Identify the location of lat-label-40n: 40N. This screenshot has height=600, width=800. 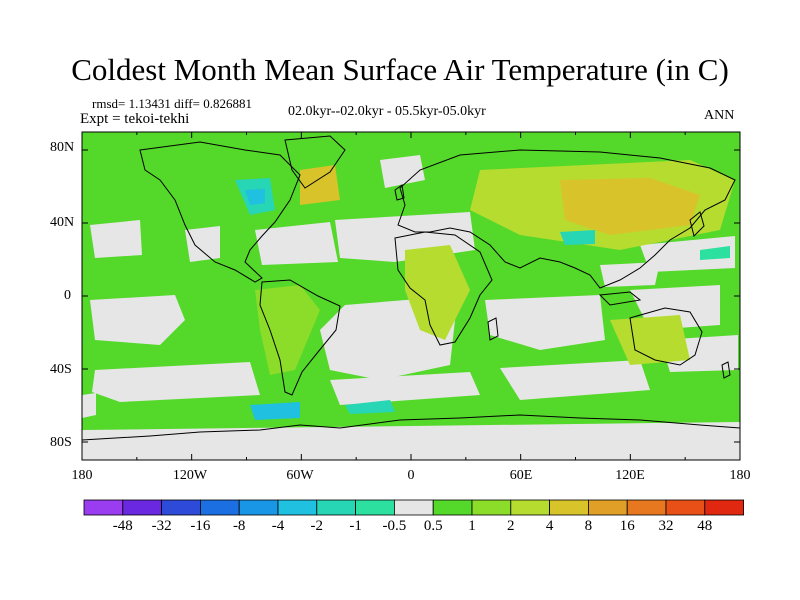
(62, 222).